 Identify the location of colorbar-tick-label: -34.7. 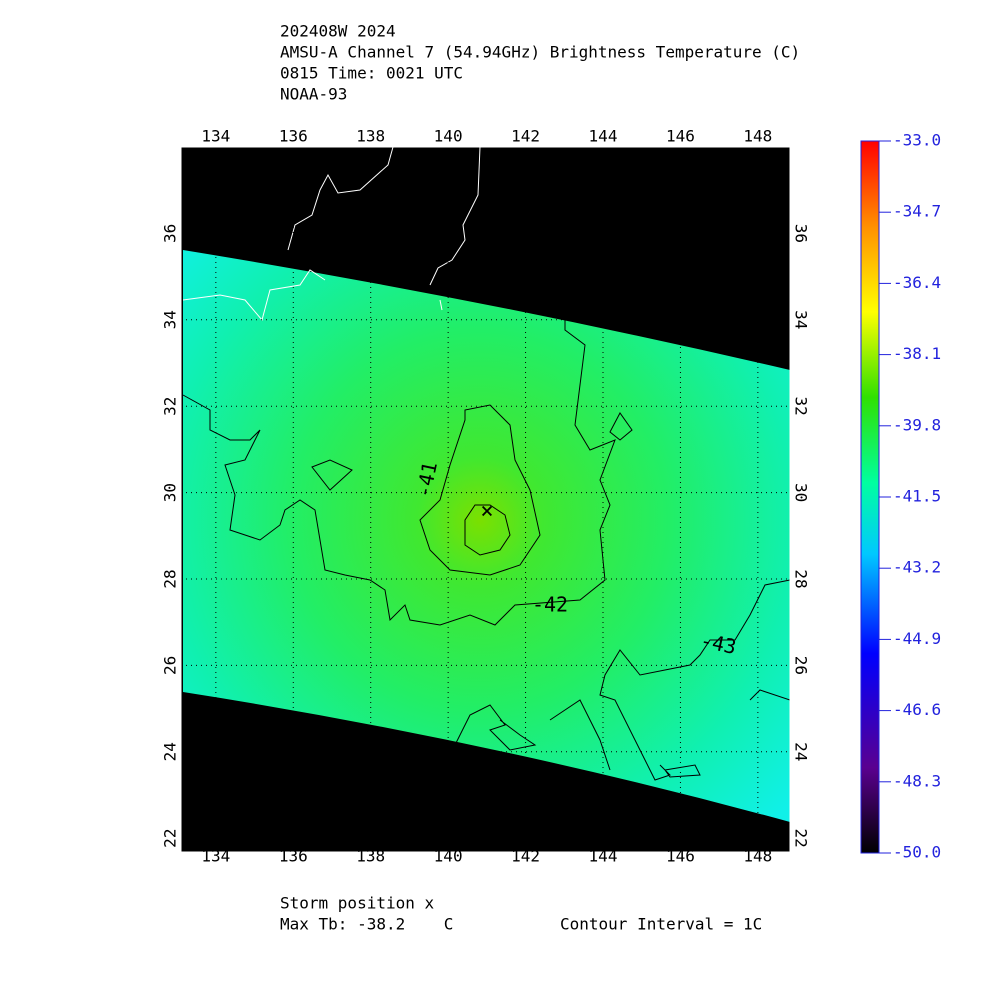
(917, 211).